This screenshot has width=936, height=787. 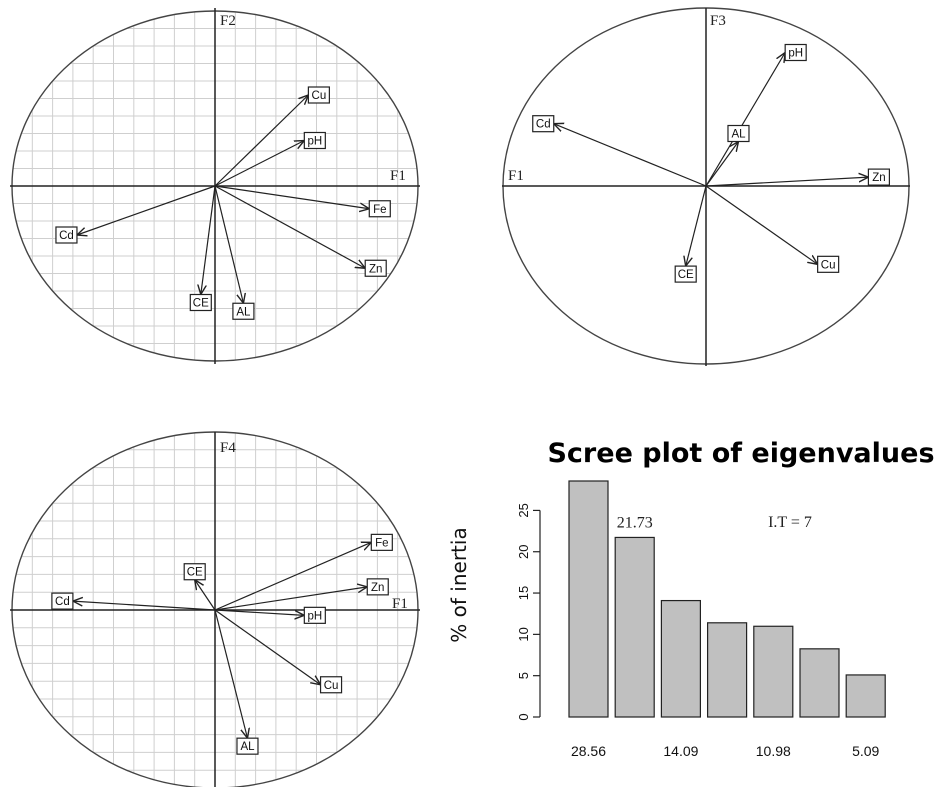 I want to click on y-tick-label: 0, so click(x=523, y=716).